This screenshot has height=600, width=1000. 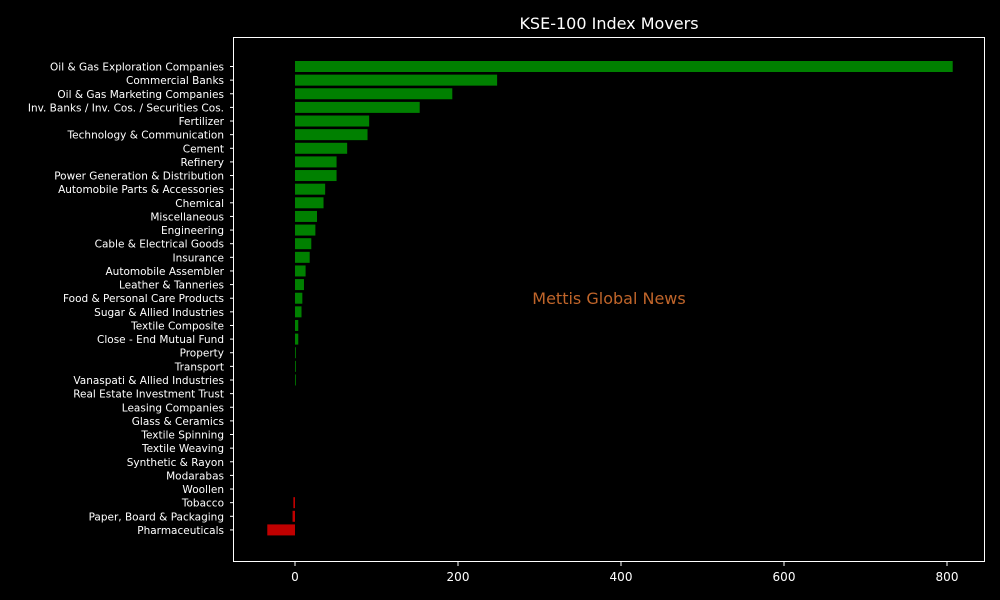 What do you see at coordinates (143, 299) in the screenshot?
I see `category-label-17: Food & Personal Care Products` at bounding box center [143, 299].